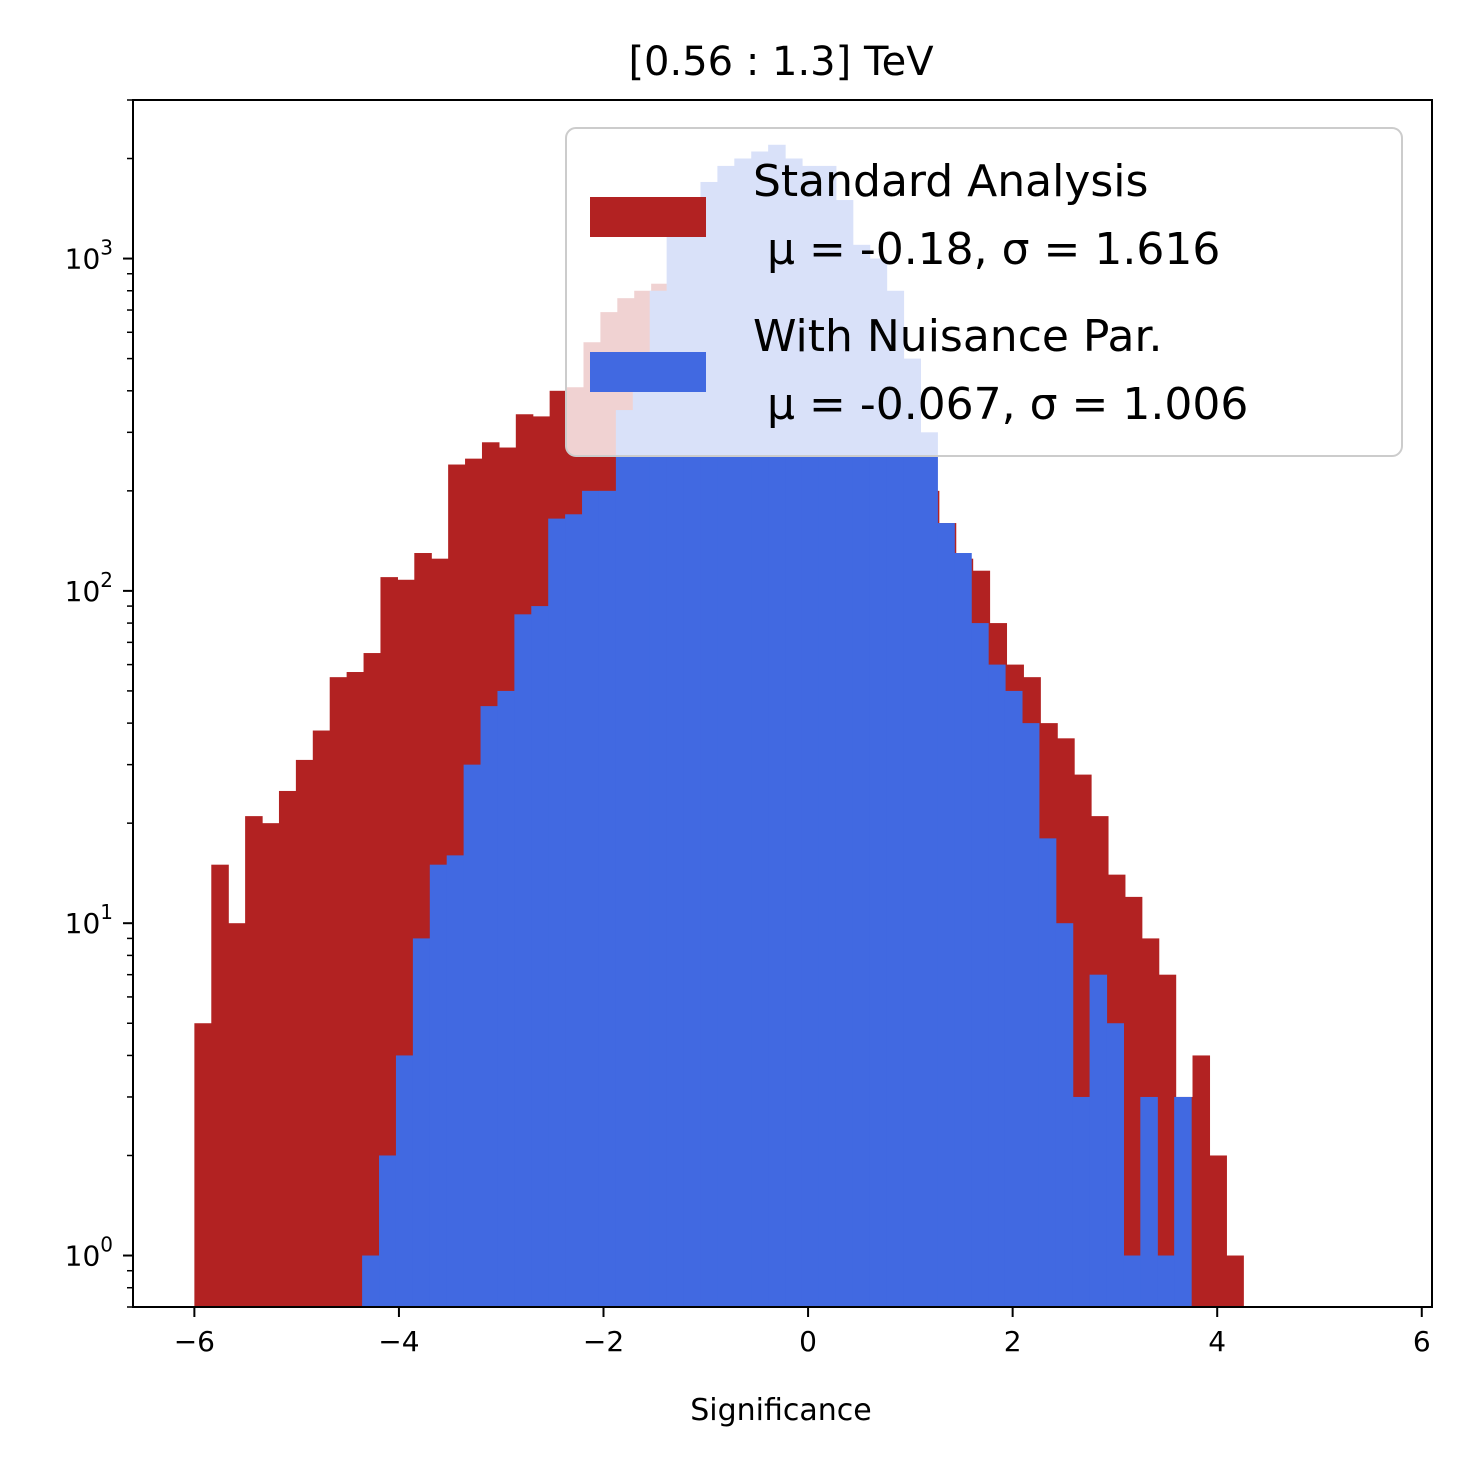  Describe the element at coordinates (958, 336) in the screenshot. I see `legend-entry-name: With Nuisance Par.` at that location.